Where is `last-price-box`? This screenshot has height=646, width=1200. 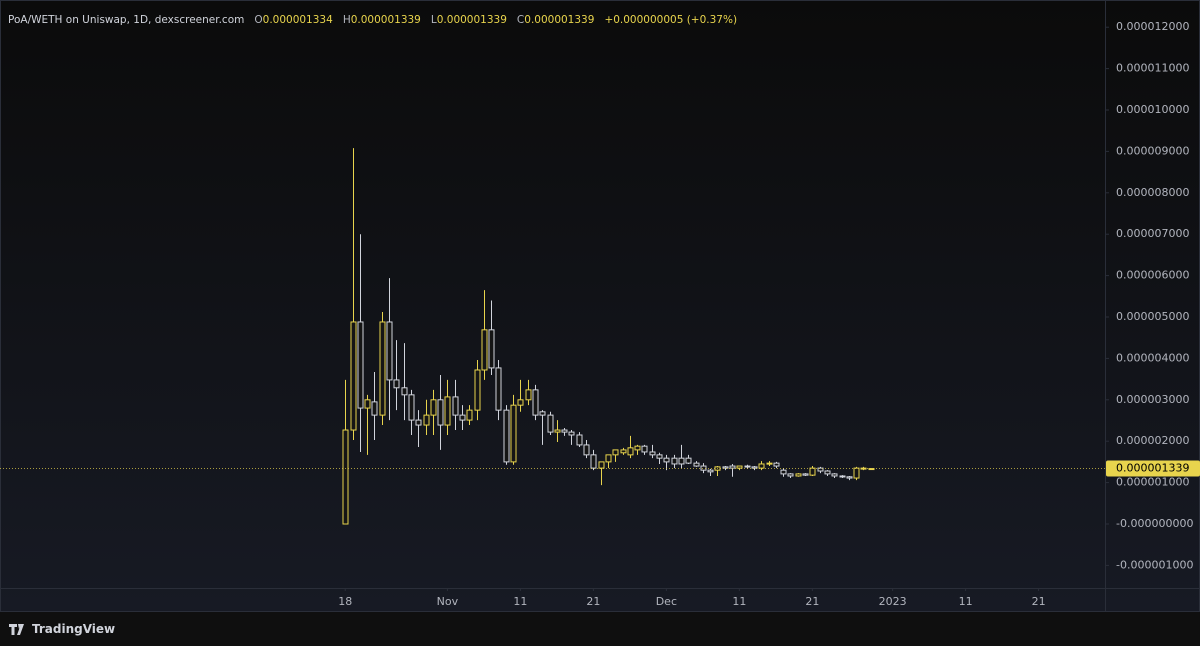
last-price-box is located at coordinates (1153, 468).